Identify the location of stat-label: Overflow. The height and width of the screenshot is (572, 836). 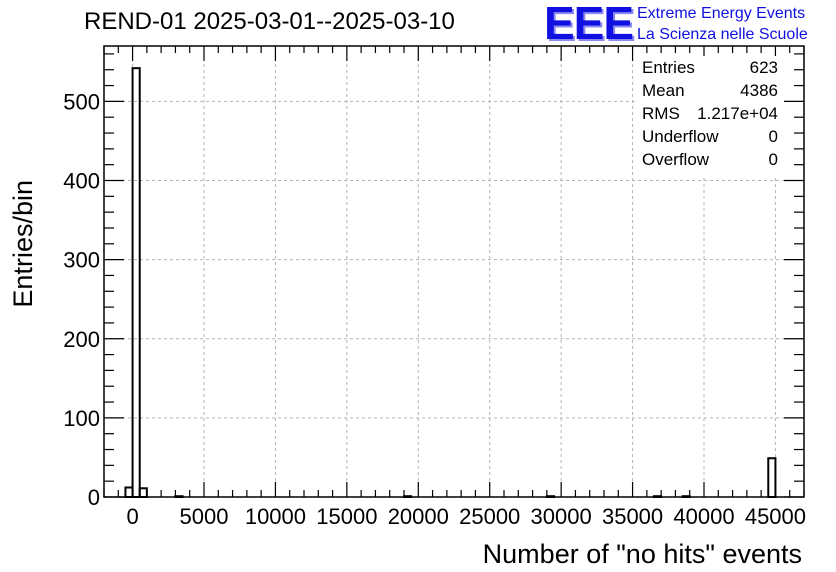
(676, 159).